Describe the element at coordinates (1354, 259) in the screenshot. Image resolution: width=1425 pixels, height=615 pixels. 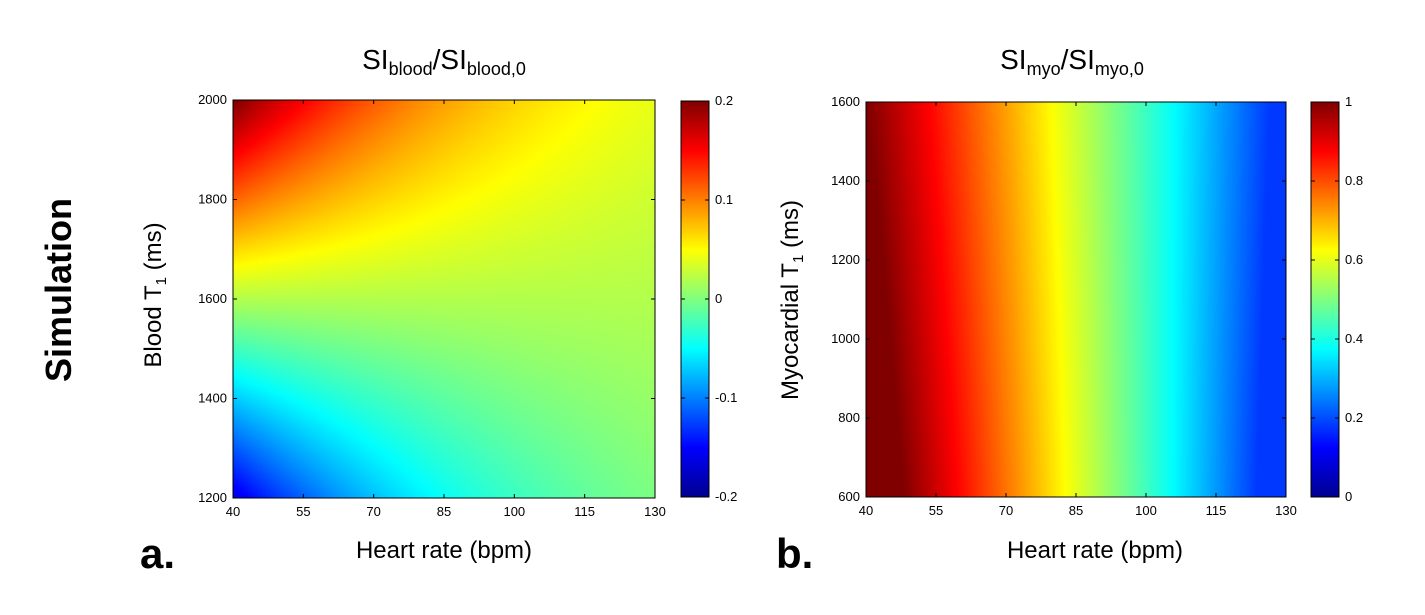
I see `colorbar-tick-label: 0.6` at that location.